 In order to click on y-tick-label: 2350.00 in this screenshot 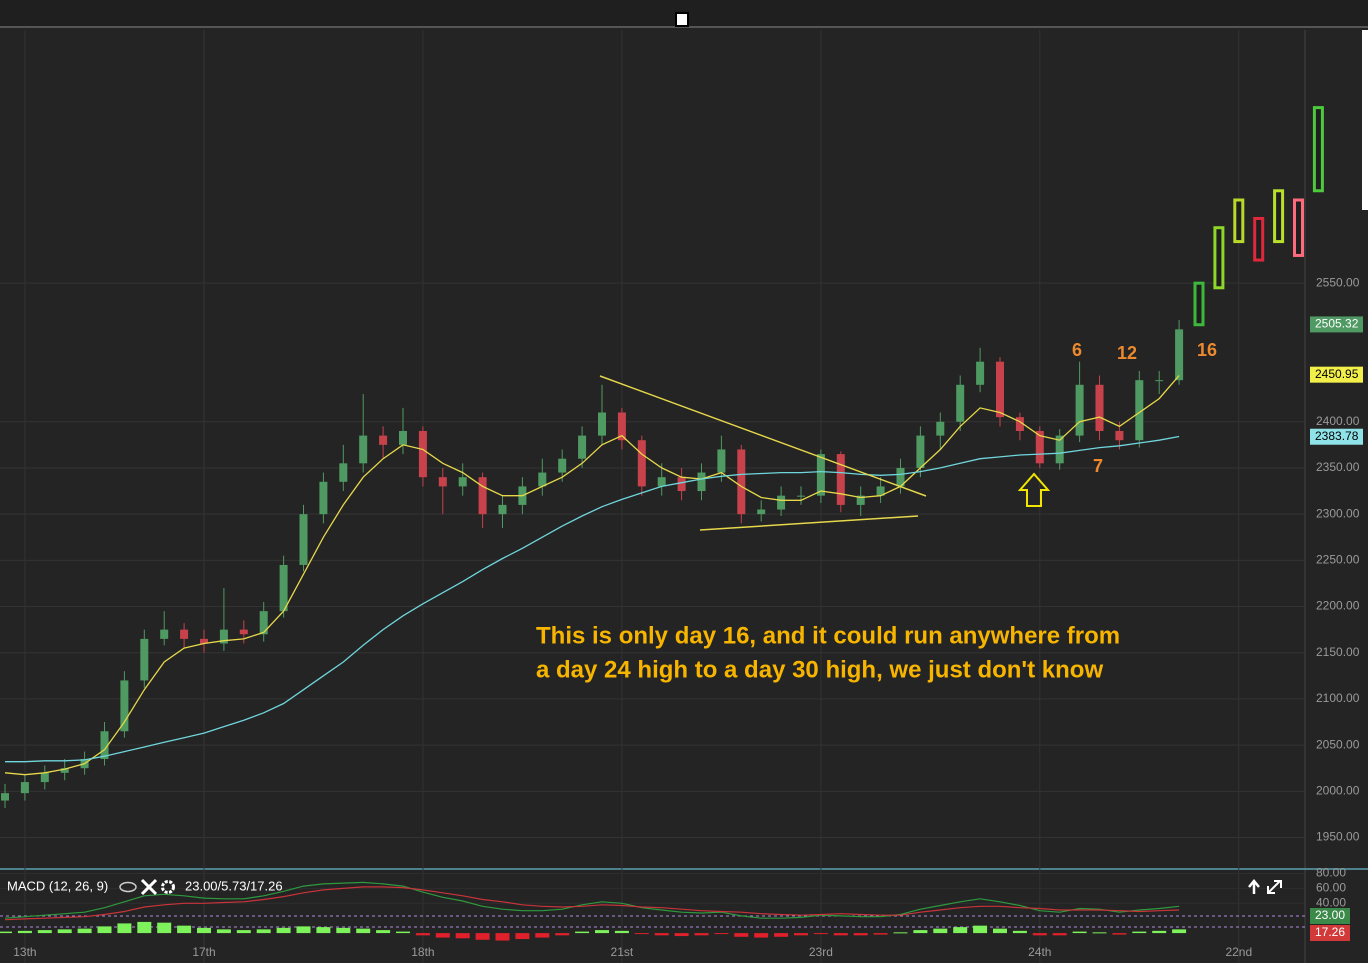, I will do `click(1338, 467)`.